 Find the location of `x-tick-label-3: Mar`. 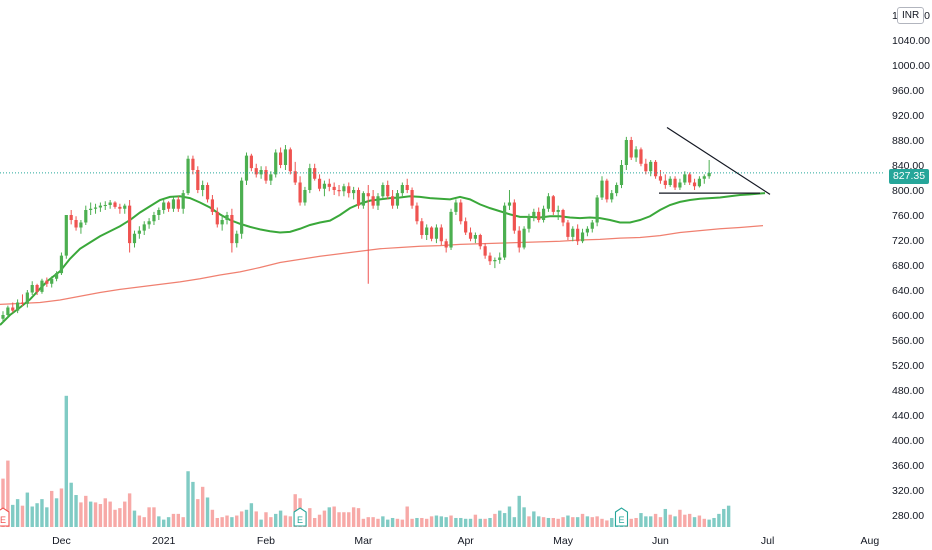

x-tick-label-3: Mar is located at coordinates (363, 541).